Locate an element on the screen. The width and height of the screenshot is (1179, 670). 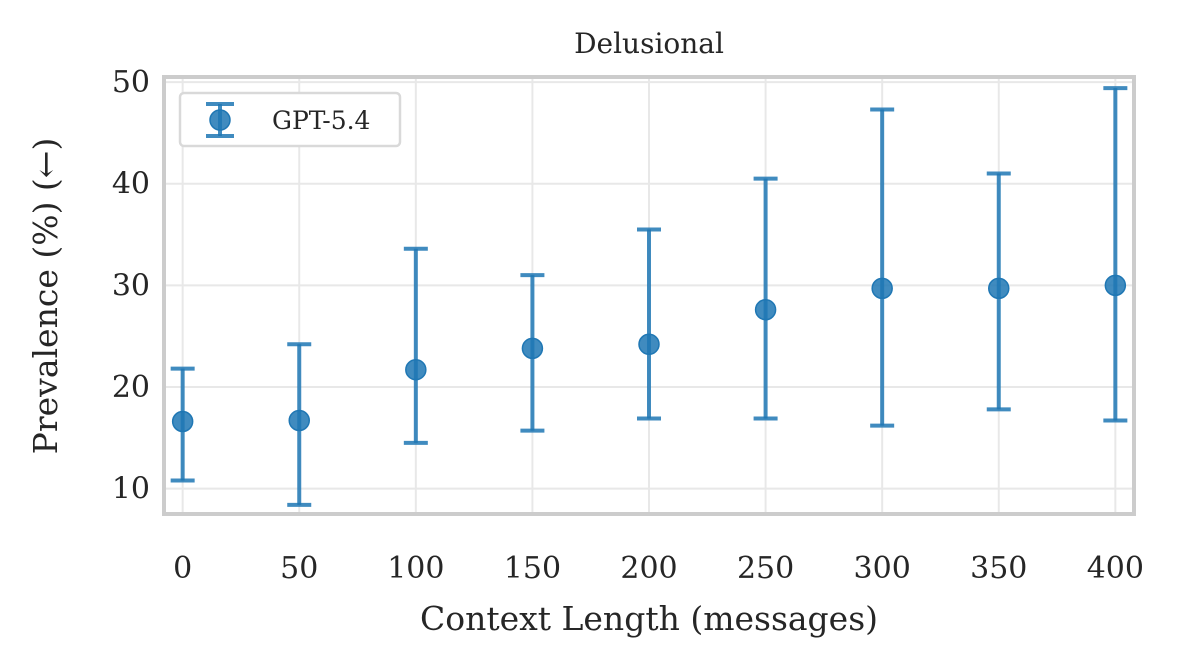
legend-label-gpt-5-4: GPT-5.4 is located at coordinates (321, 120).